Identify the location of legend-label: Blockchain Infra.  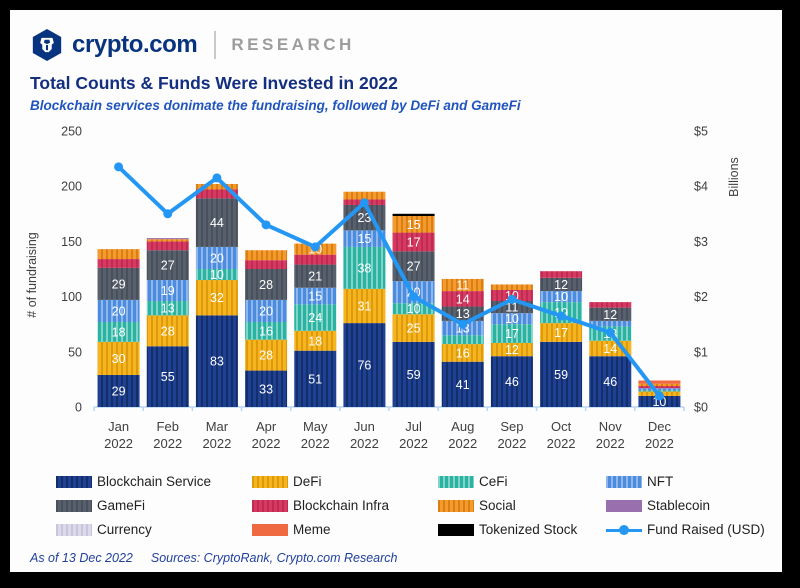
(341, 505).